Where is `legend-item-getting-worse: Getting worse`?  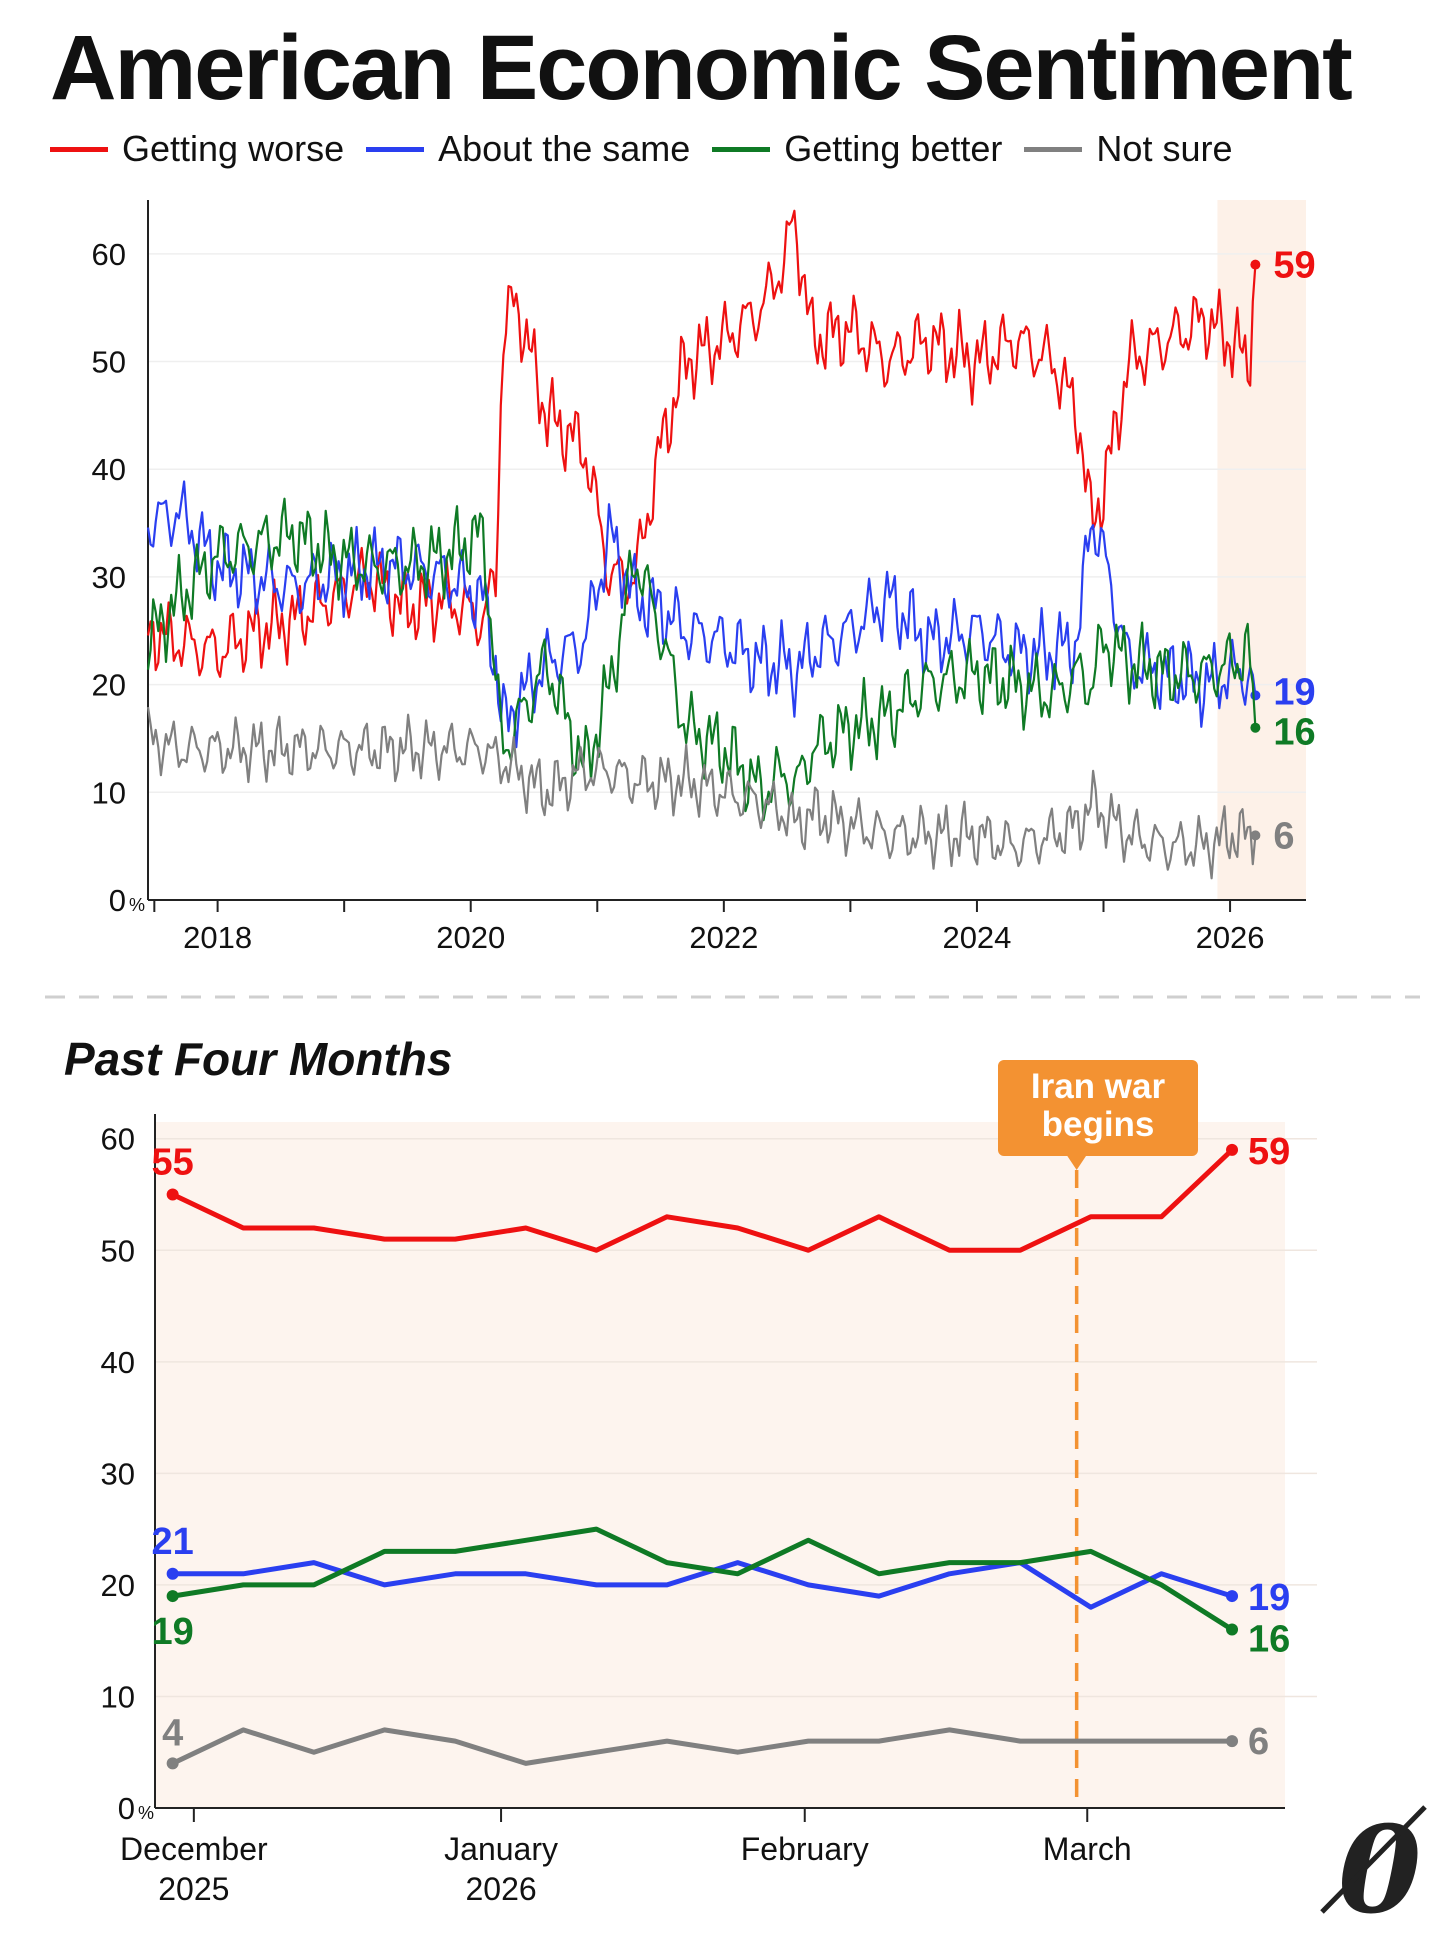
legend-item-getting-worse: Getting worse is located at coordinates (197, 149).